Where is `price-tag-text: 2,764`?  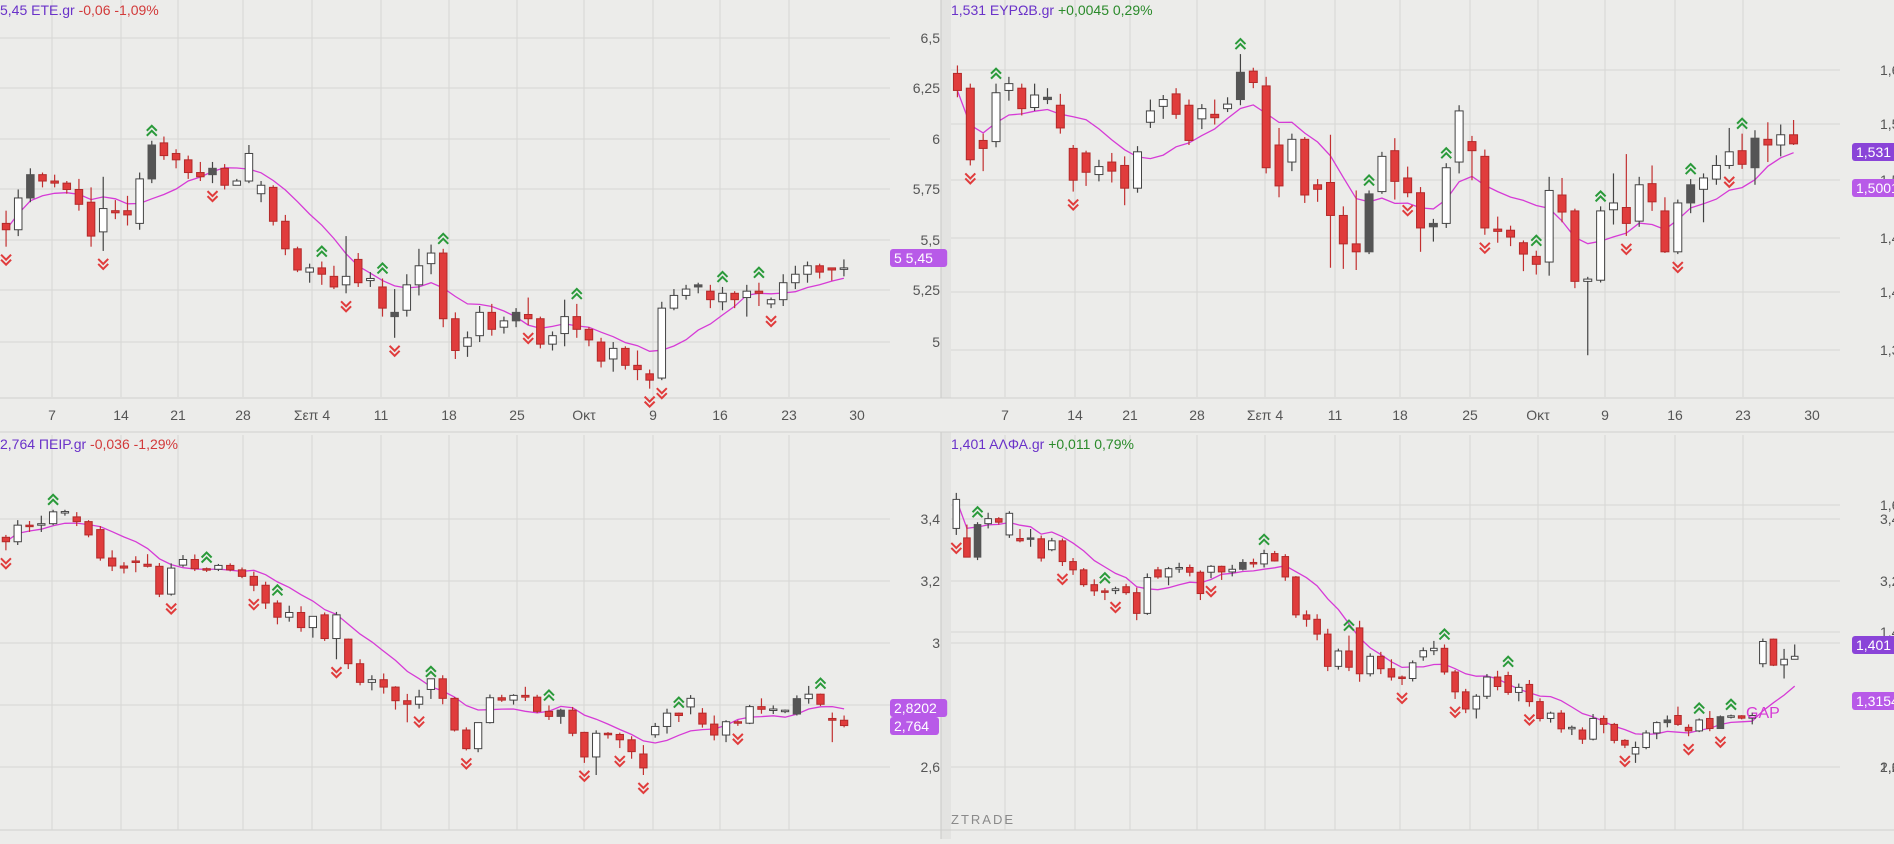
price-tag-text: 2,764 is located at coordinates (911, 726).